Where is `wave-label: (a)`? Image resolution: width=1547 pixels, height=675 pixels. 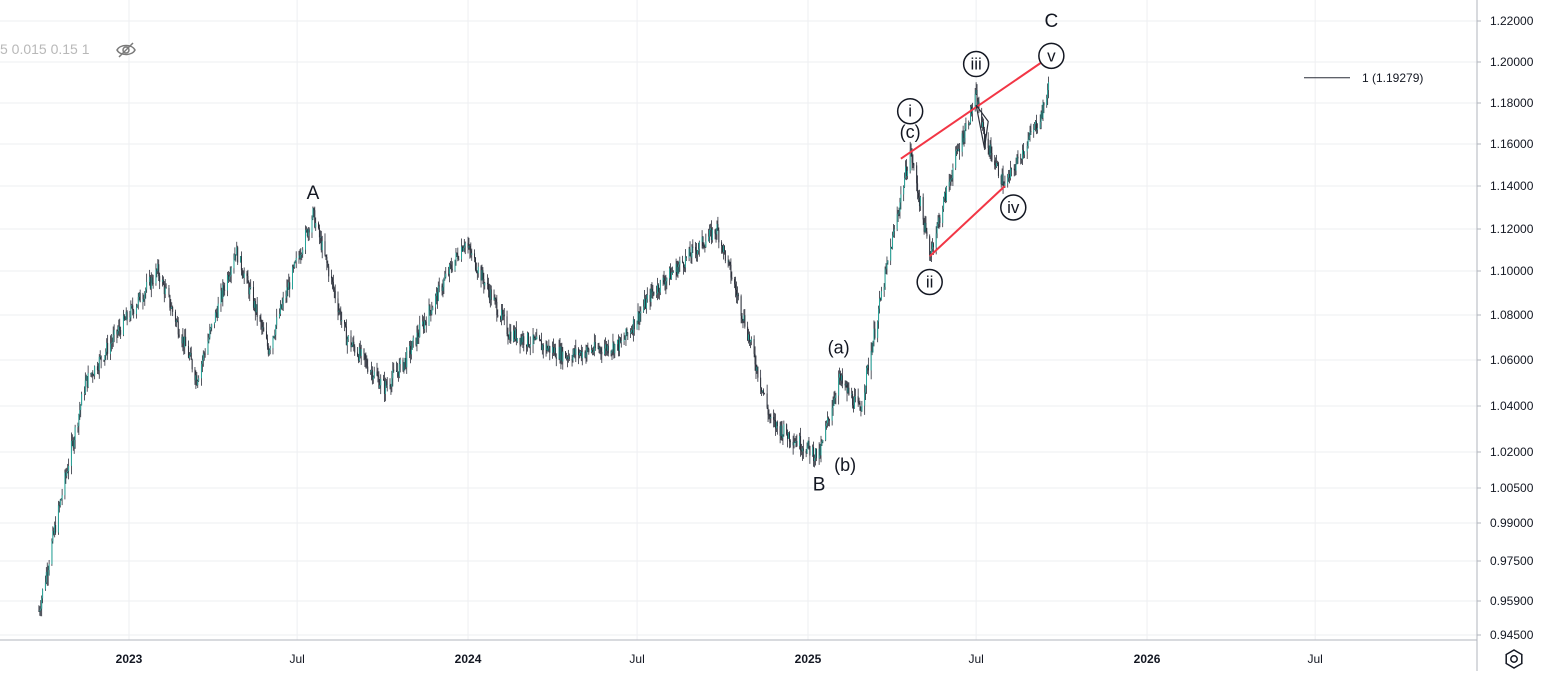 wave-label: (a) is located at coordinates (839, 347).